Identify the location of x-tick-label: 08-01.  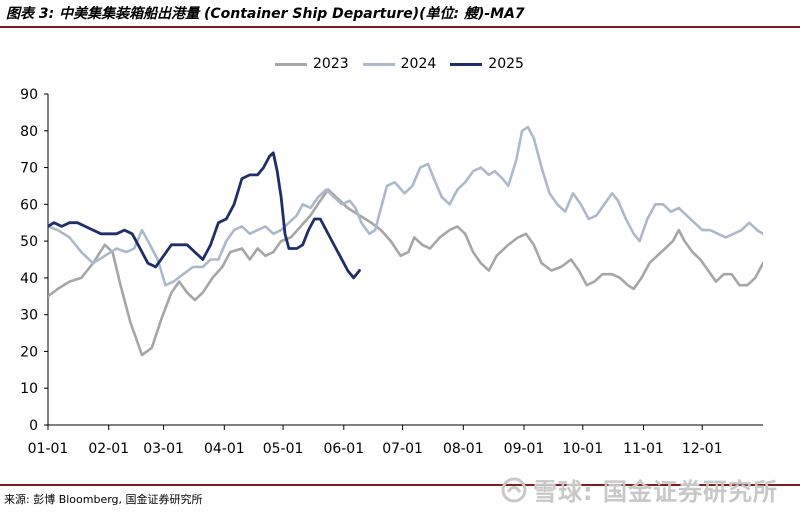
(463, 449).